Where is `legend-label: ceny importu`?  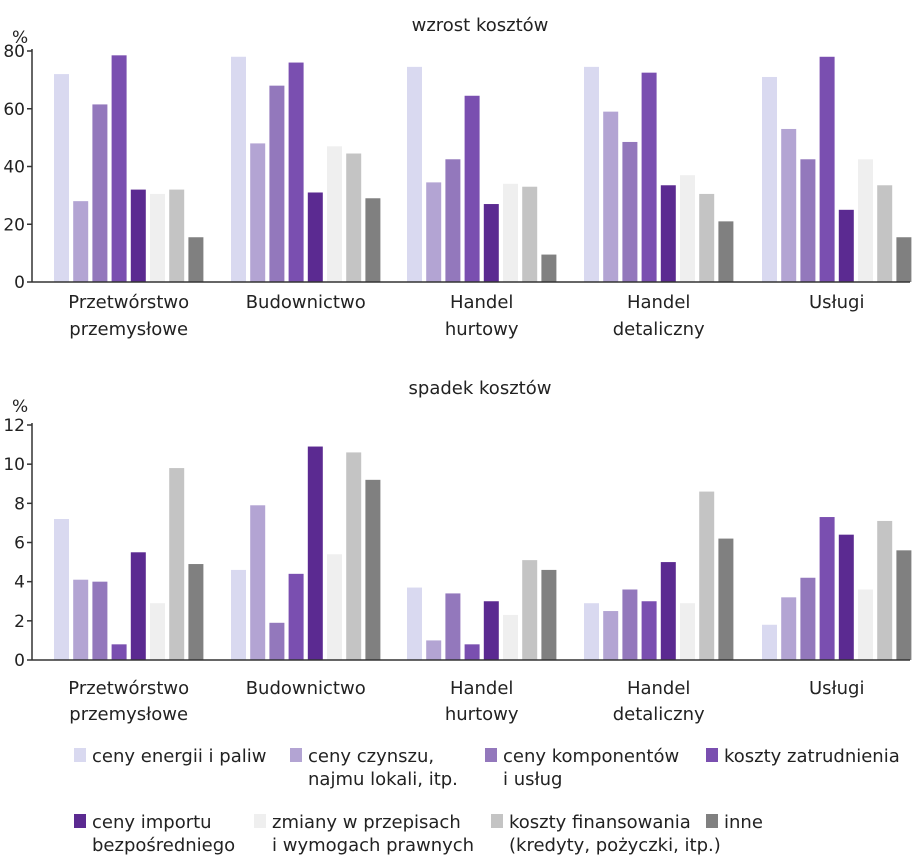
legend-label: ceny importu is located at coordinates (152, 822).